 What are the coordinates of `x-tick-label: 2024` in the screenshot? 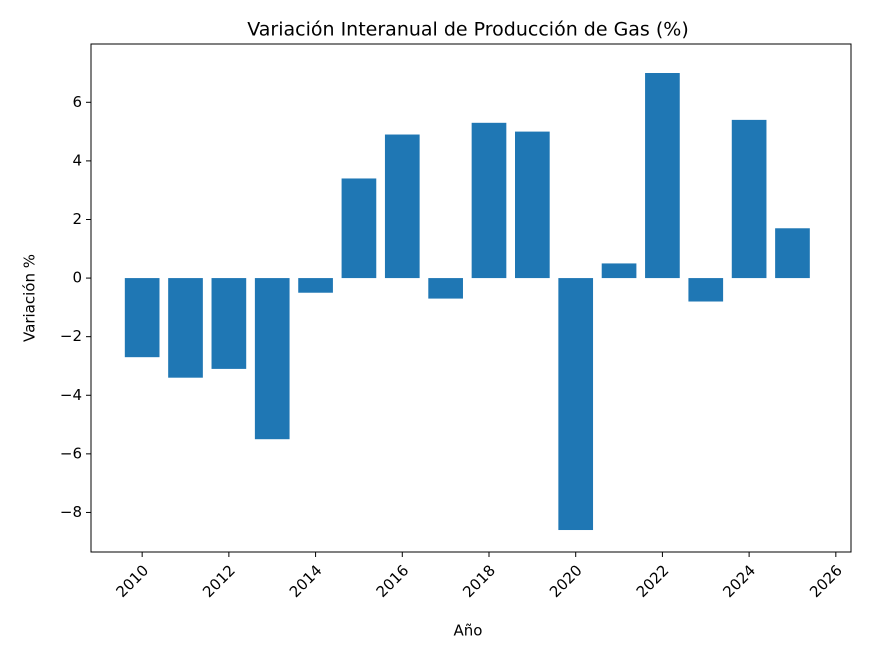 It's located at (739, 581).